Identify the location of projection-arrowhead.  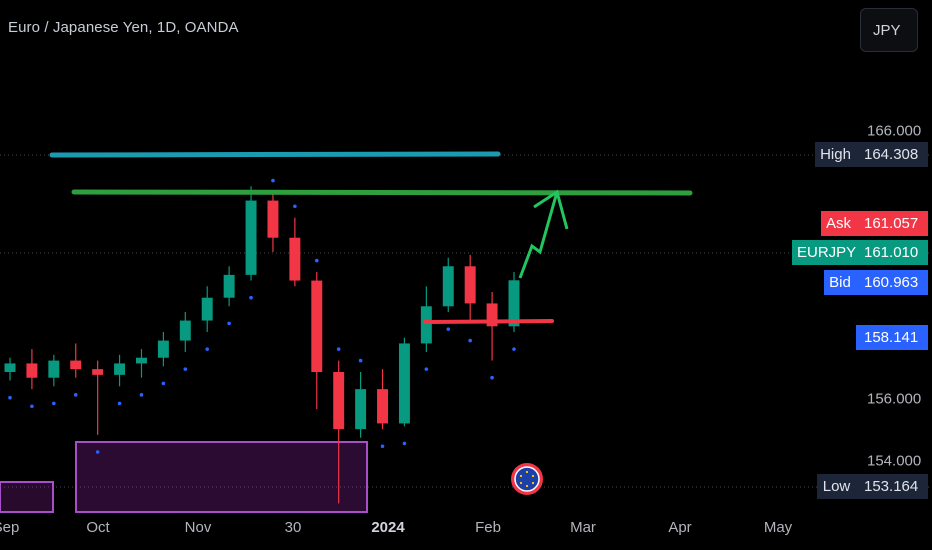
(551, 209).